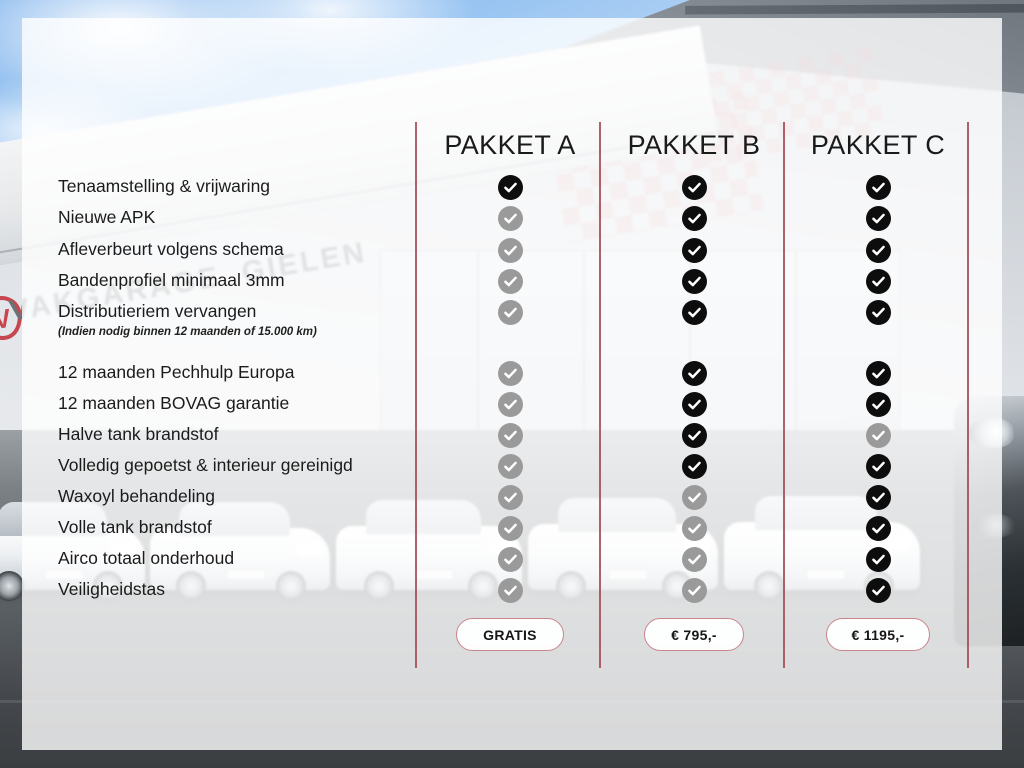  What do you see at coordinates (146, 558) in the screenshot?
I see `feature-label: Airco totaal onderhoud` at bounding box center [146, 558].